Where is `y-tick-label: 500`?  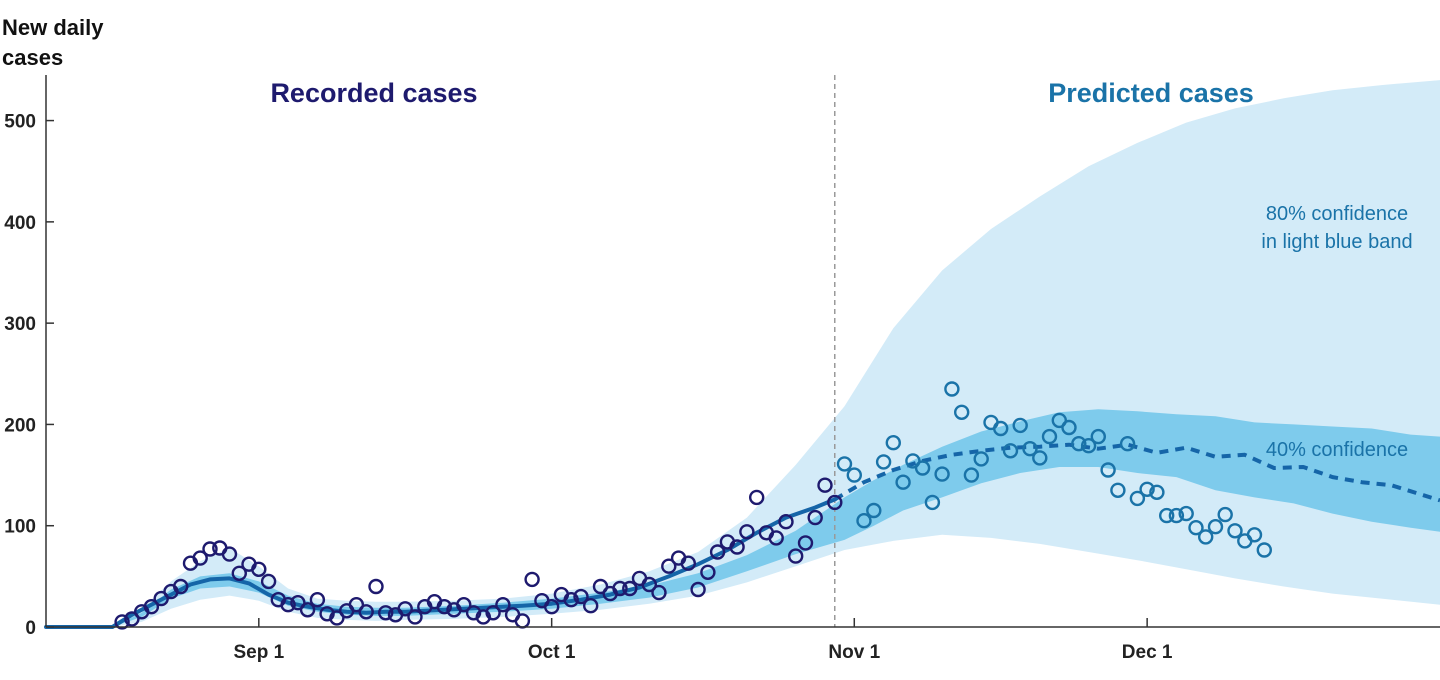
y-tick-label: 500 is located at coordinates (20, 122).